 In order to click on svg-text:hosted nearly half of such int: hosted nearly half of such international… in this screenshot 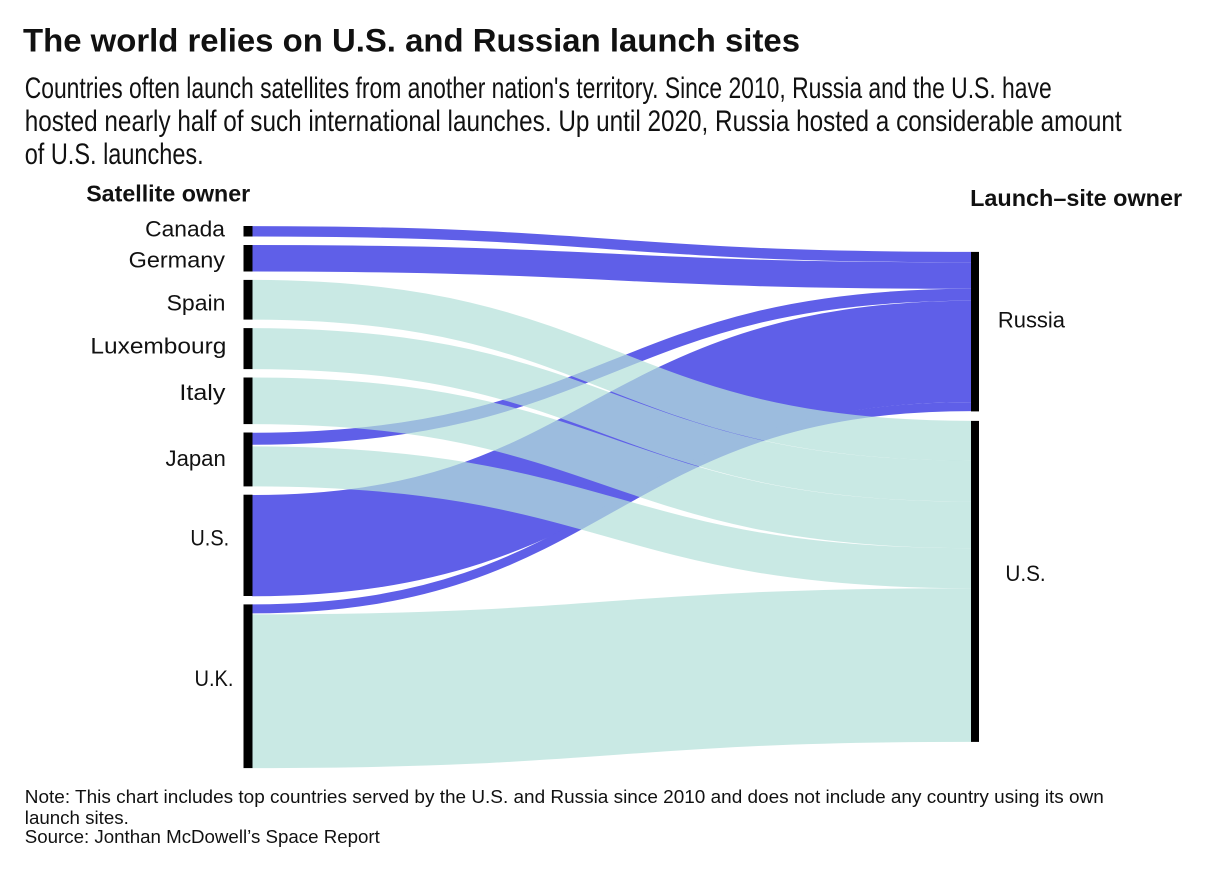, I will do `click(574, 121)`.